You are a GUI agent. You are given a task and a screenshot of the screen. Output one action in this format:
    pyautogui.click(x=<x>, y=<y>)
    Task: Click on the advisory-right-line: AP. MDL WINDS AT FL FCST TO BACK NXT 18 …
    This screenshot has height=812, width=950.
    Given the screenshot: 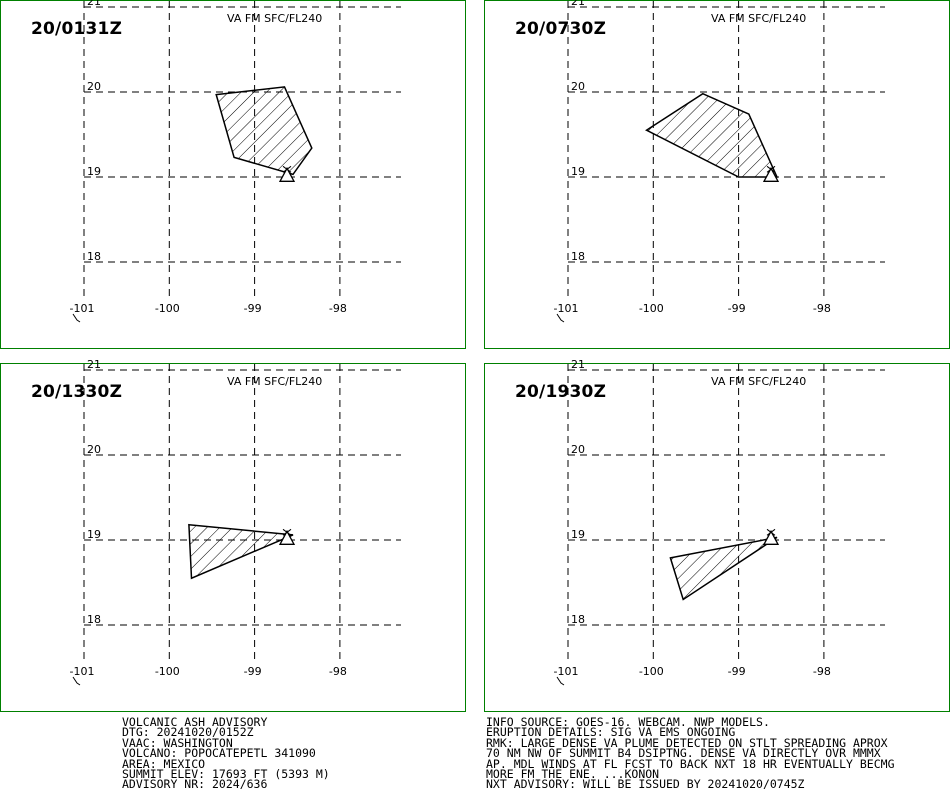 What is the action you would take?
    pyautogui.click(x=690, y=763)
    